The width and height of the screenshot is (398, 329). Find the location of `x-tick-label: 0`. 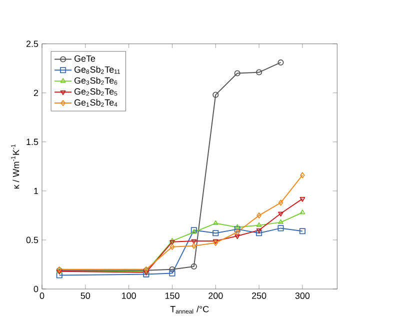

x-tick-label: 0 is located at coordinates (42, 295).